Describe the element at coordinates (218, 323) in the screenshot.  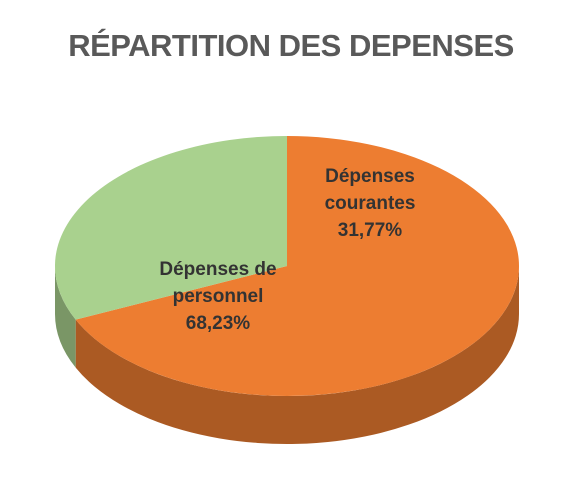
I see `value-label: 68,23%` at that location.